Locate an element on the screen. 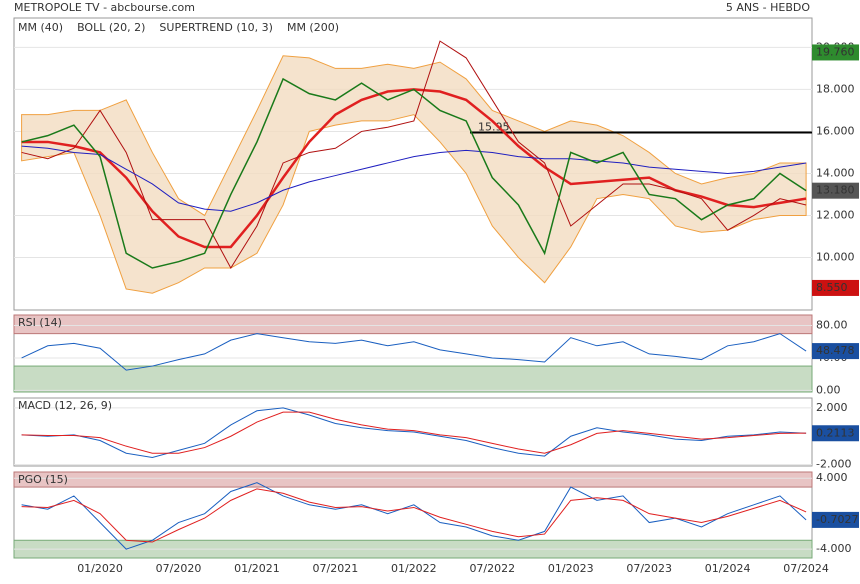 Image resolution: width=860 pixels, height=584 pixels. x-tick-label: 07/2023 is located at coordinates (649, 568).